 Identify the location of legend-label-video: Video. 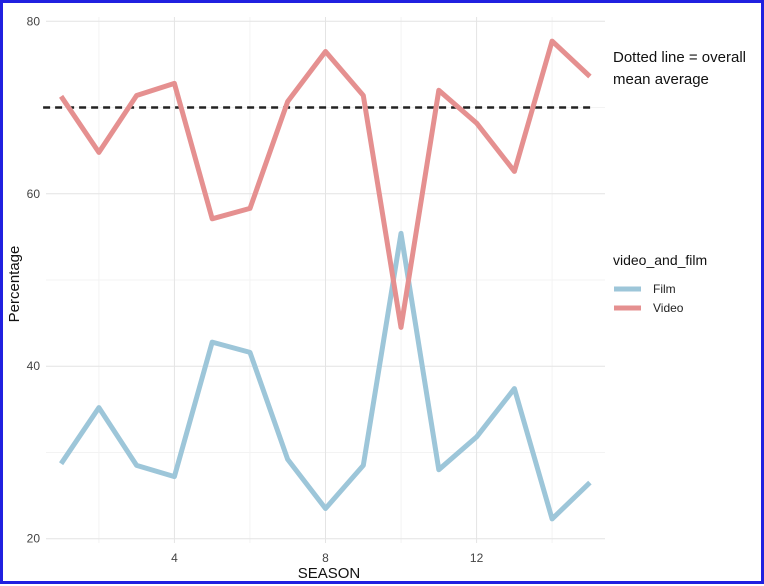
(668, 308).